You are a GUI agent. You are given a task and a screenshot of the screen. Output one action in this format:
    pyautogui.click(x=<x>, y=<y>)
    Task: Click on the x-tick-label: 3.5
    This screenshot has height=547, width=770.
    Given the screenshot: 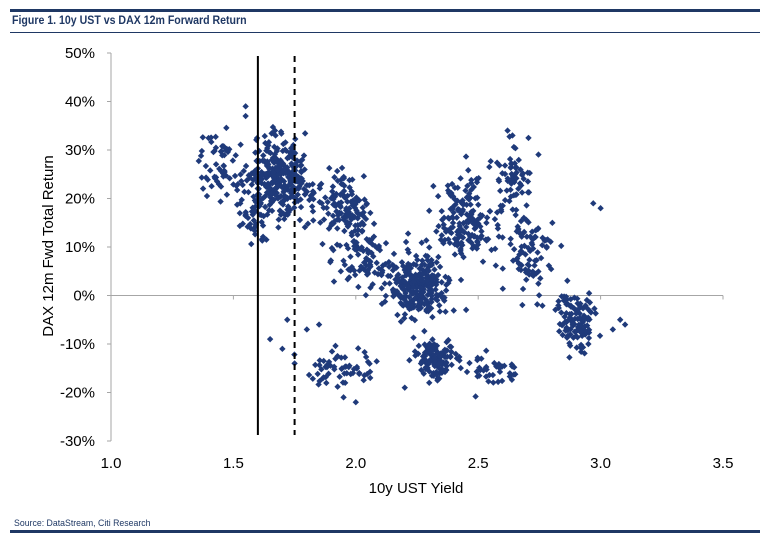 What is the action you would take?
    pyautogui.click(x=723, y=463)
    